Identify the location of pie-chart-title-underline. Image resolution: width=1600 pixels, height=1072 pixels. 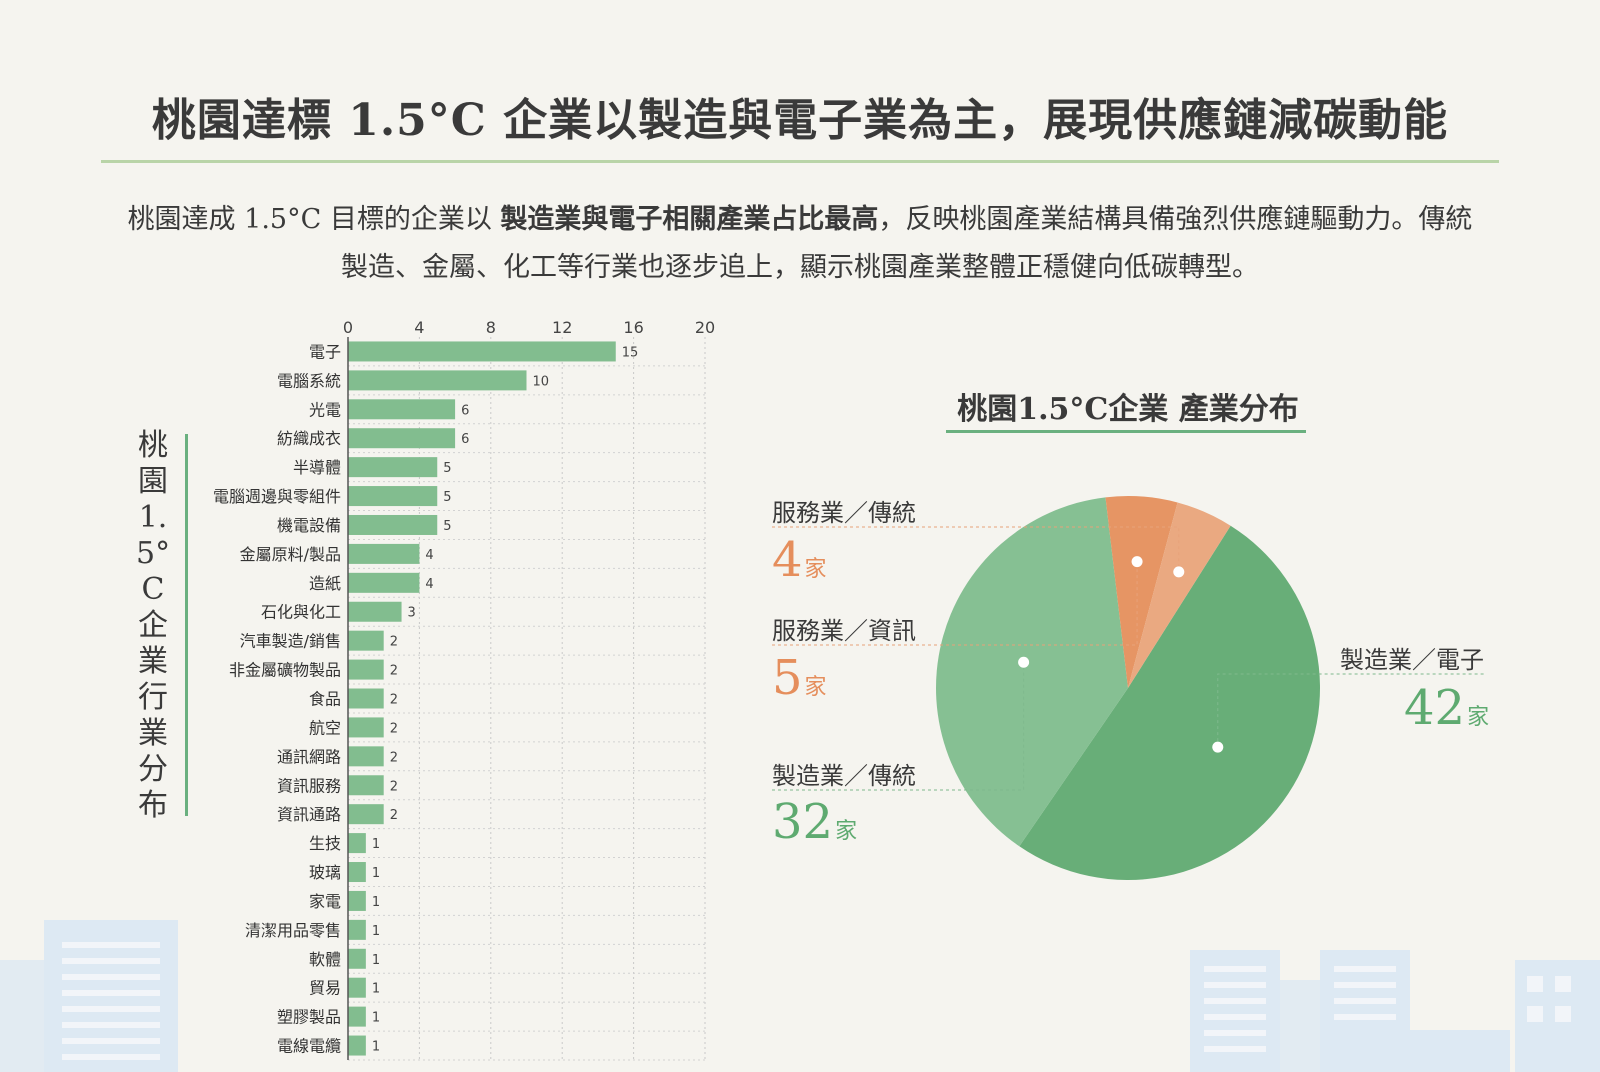
(1126, 431).